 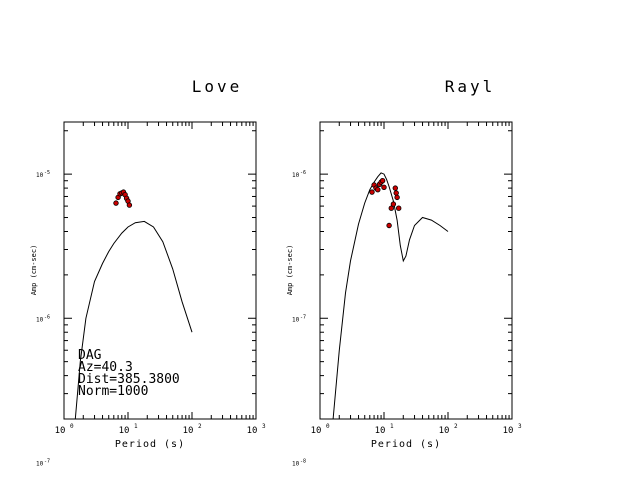 I want to click on love-data-marks, so click(x=133, y=304).